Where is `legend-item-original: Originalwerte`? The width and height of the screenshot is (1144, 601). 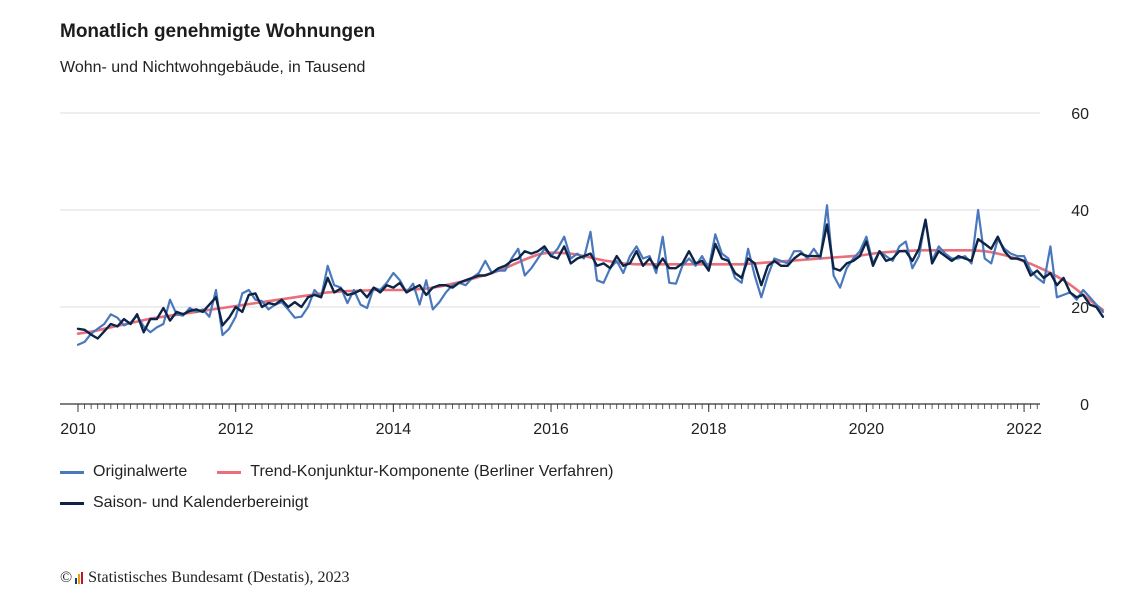
legend-item-original: Originalwerte is located at coordinates (123, 472).